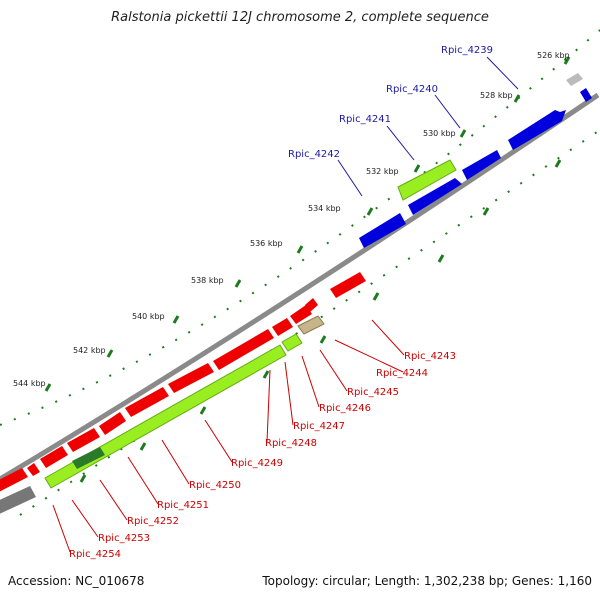  What do you see at coordinates (314, 154) in the screenshot?
I see `gene-label: Rpic_4242` at bounding box center [314, 154].